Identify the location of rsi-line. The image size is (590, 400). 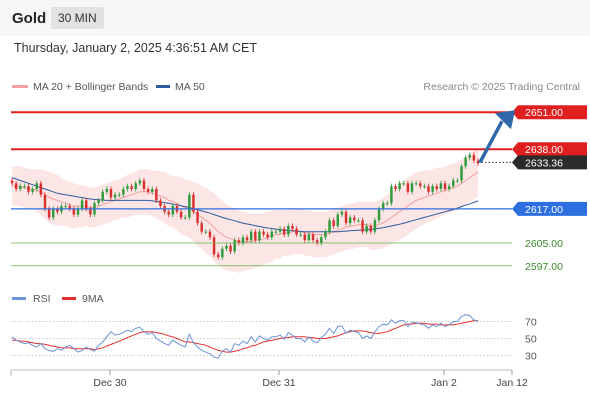
(245, 336).